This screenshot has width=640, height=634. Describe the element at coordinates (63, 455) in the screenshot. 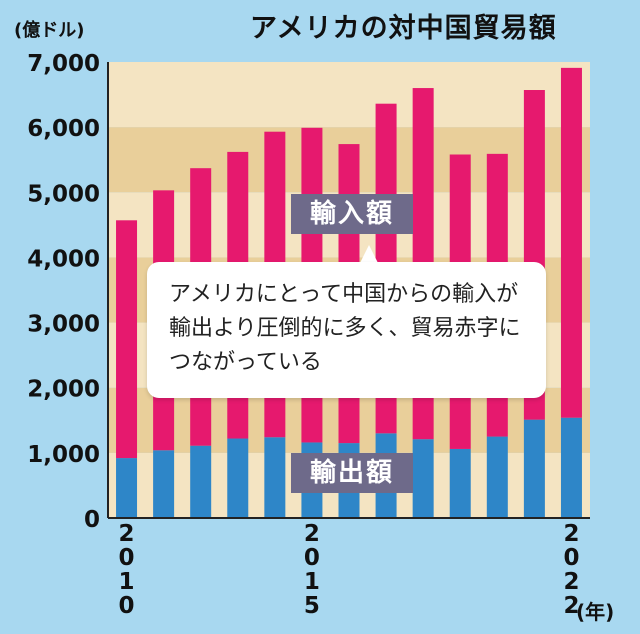

I see `y-tick-label: 1,000` at that location.